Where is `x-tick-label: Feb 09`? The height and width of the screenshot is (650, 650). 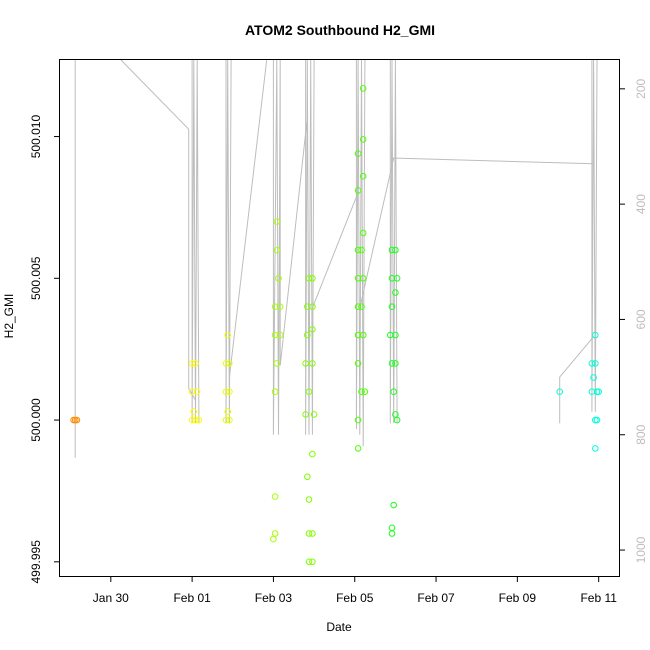 x-tick-label: Feb 09 is located at coordinates (518, 598).